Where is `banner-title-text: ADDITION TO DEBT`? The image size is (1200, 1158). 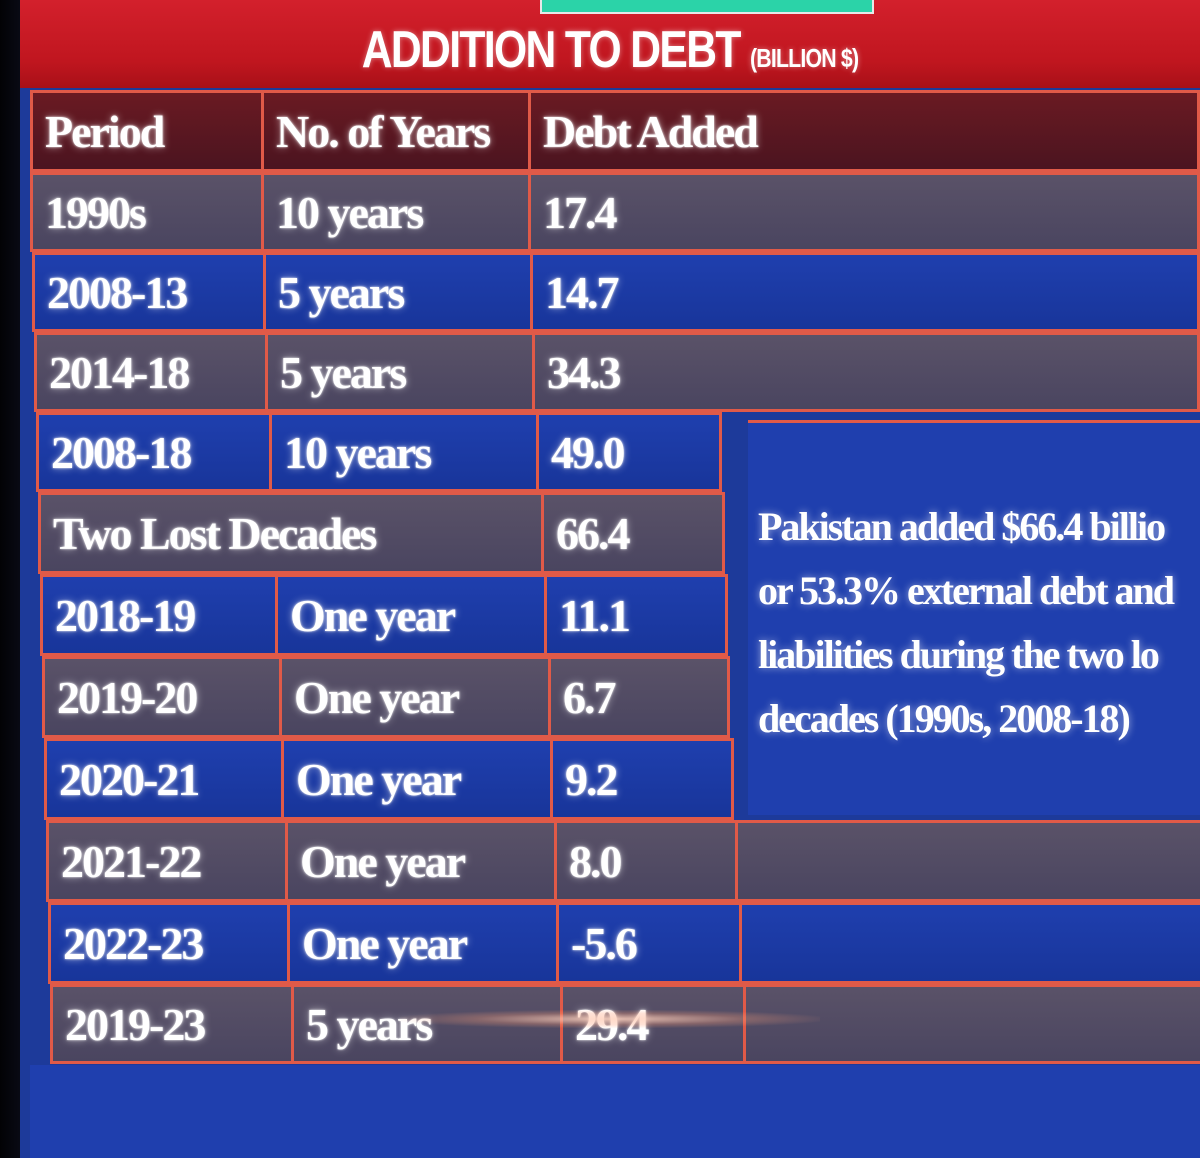 banner-title-text: ADDITION TO DEBT is located at coordinates (551, 50).